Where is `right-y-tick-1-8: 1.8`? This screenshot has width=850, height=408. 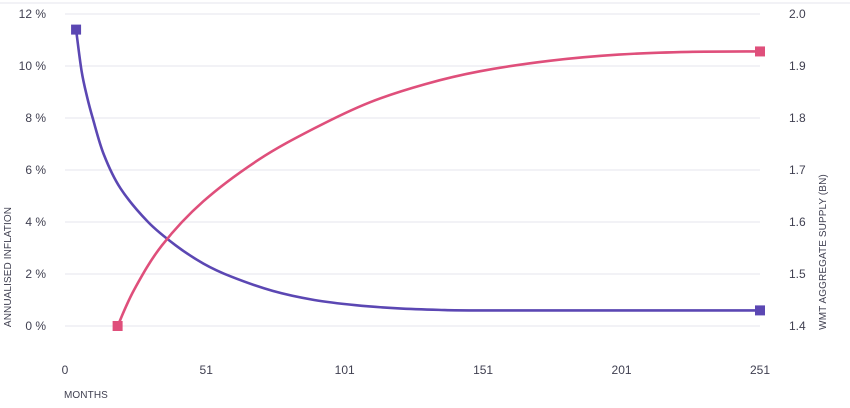 right-y-tick-1-8: 1.8 is located at coordinates (797, 118).